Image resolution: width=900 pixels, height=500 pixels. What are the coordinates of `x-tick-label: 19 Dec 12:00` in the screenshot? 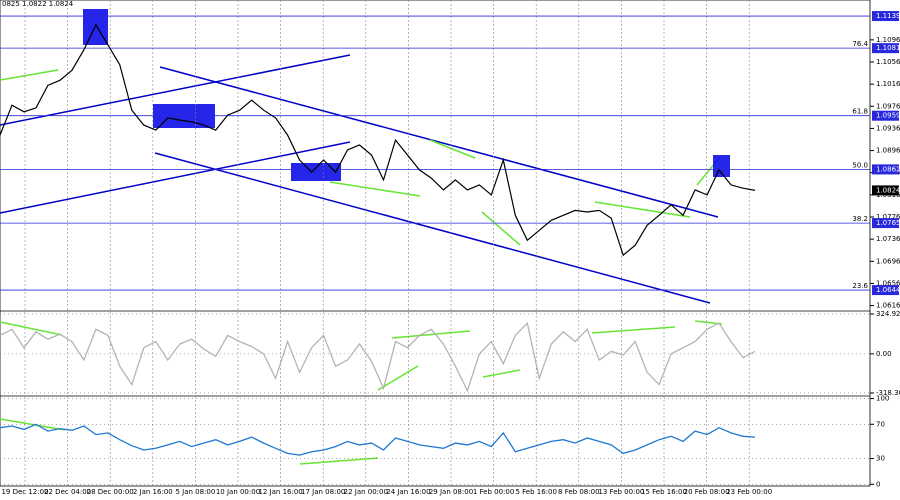 It's located at (24, 492).